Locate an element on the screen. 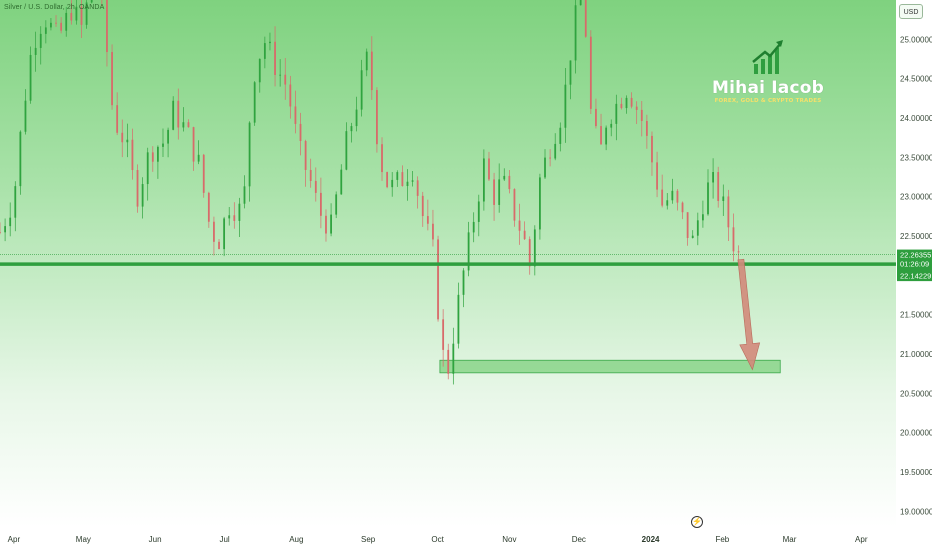 This screenshot has width=932, height=550. down-arrow is located at coordinates (749, 314).